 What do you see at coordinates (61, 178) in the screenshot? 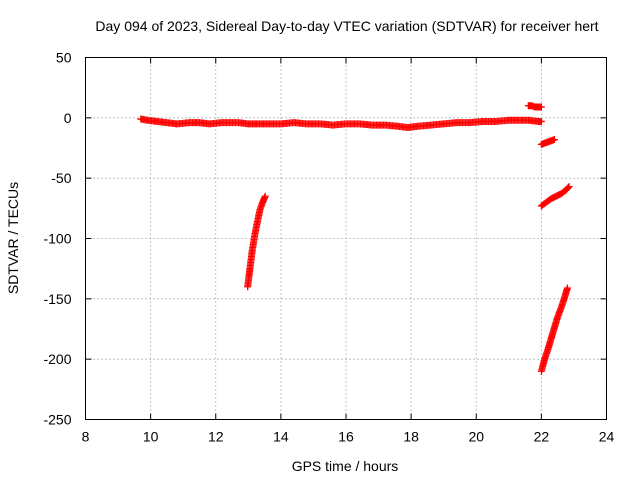
I see `y-tick-label: -50` at bounding box center [61, 178].